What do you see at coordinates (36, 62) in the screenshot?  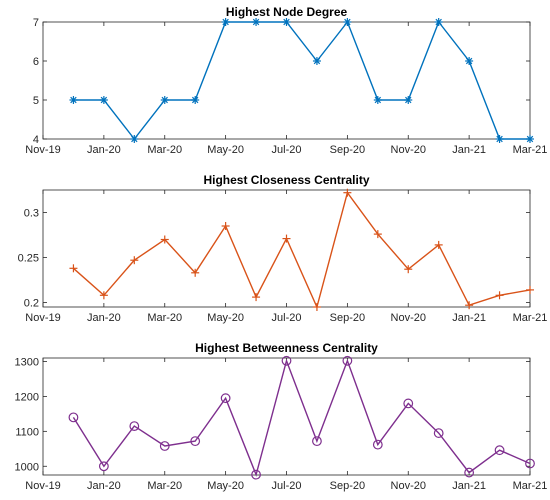 I see `y-tick-label: 6` at bounding box center [36, 62].